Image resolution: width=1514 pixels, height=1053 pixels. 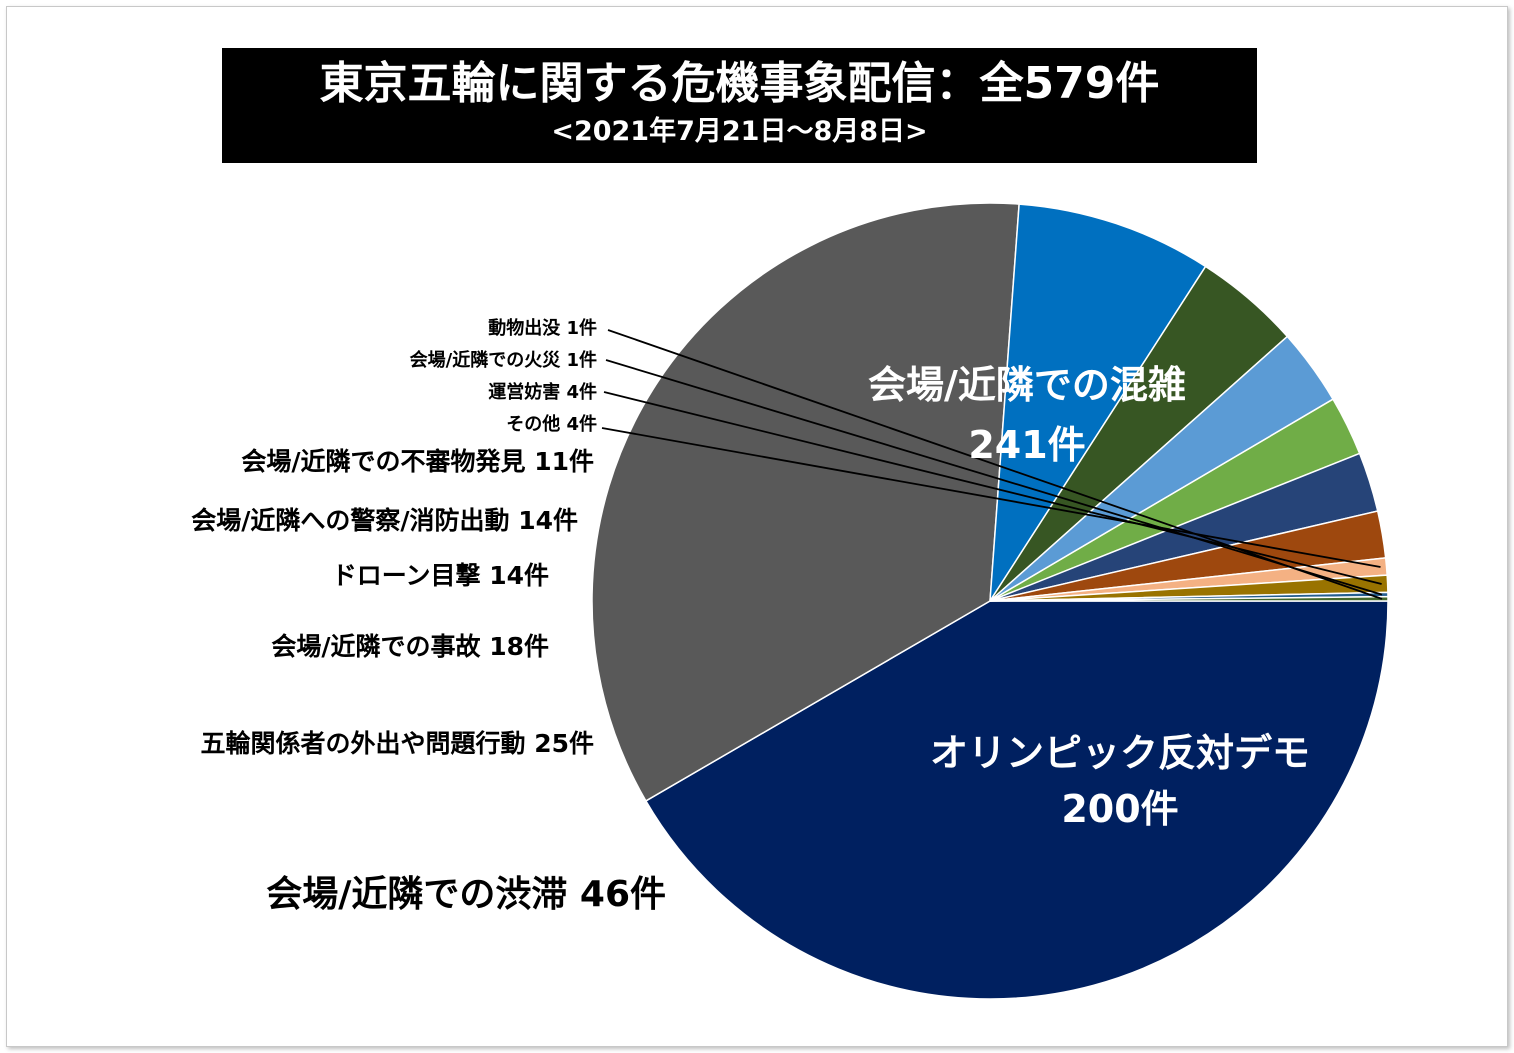 What do you see at coordinates (1120, 753) in the screenshot?
I see `slice-label-1: オリンピック反対デモ` at bounding box center [1120, 753].